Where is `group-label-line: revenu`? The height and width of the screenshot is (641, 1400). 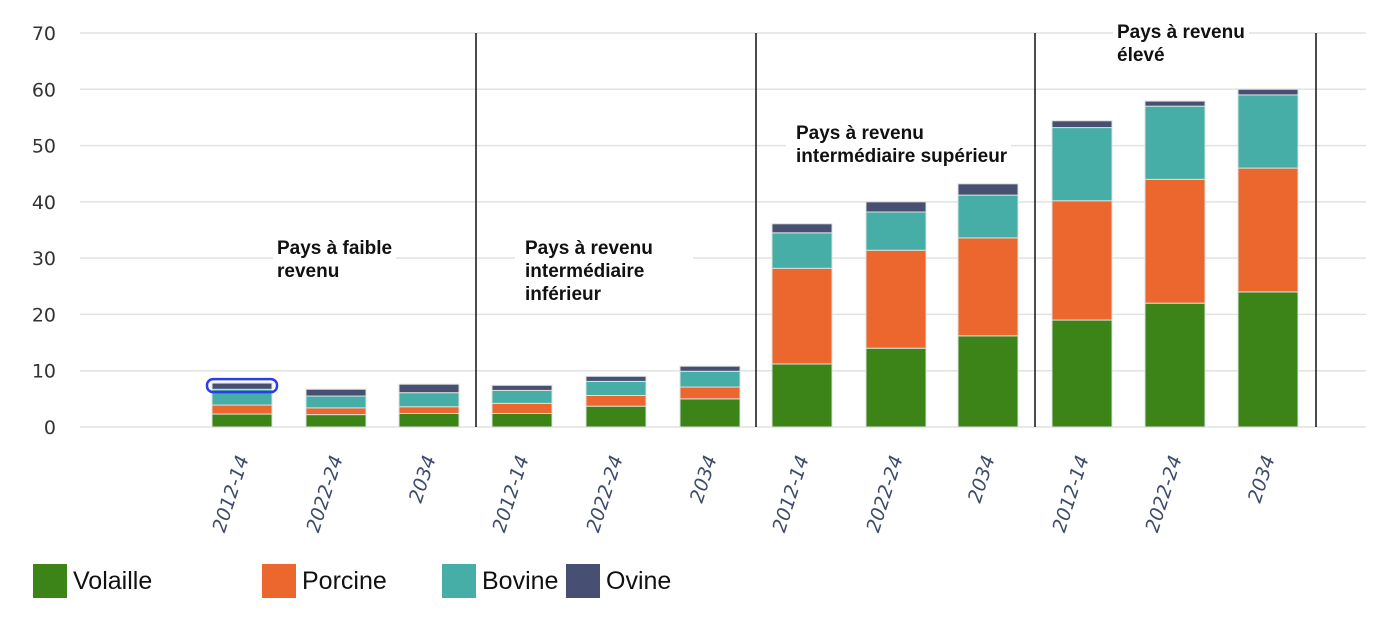
group-label-line: revenu is located at coordinates (308, 271).